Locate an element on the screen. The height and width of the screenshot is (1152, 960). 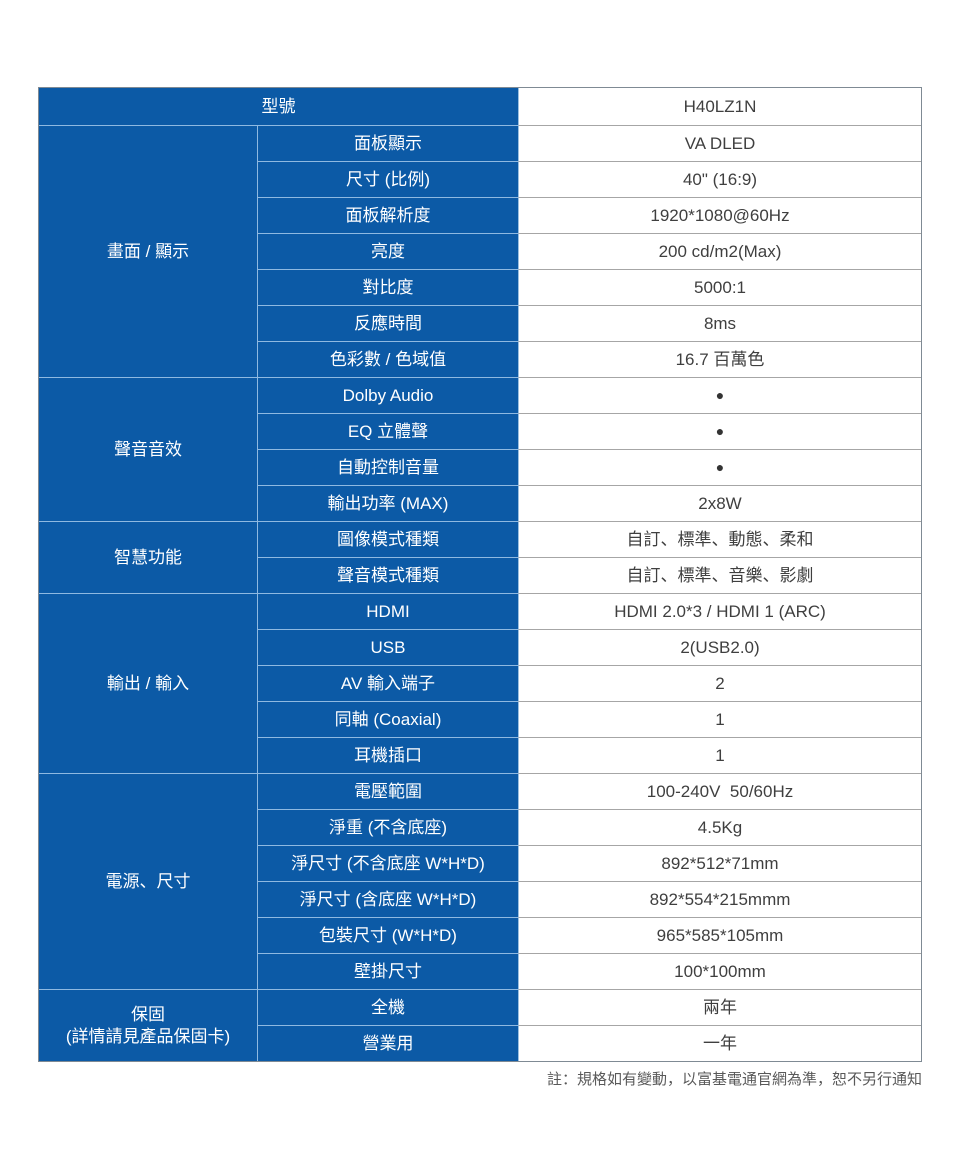
spec-value-size-ratio: 40" (16:9) is located at coordinates (719, 179).